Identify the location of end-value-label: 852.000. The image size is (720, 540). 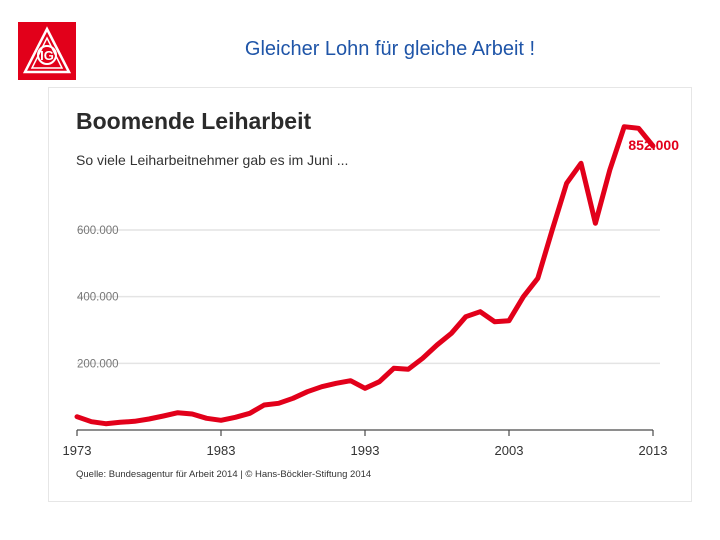
(653, 145).